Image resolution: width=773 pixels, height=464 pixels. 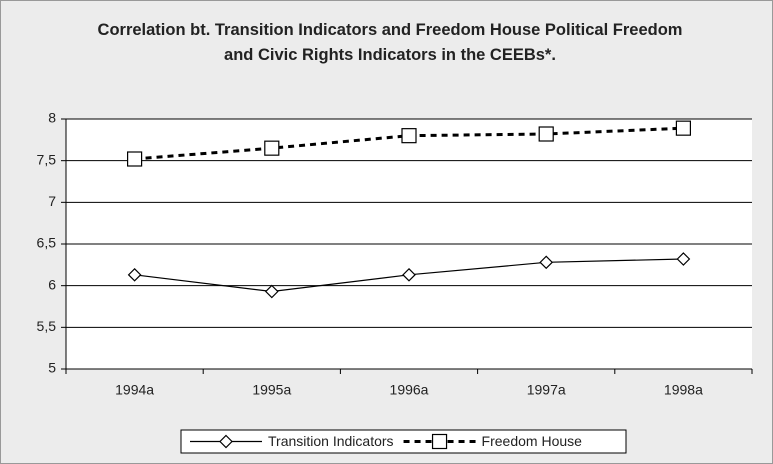 What do you see at coordinates (52, 118) in the screenshot?
I see `y-tick-label: 8` at bounding box center [52, 118].